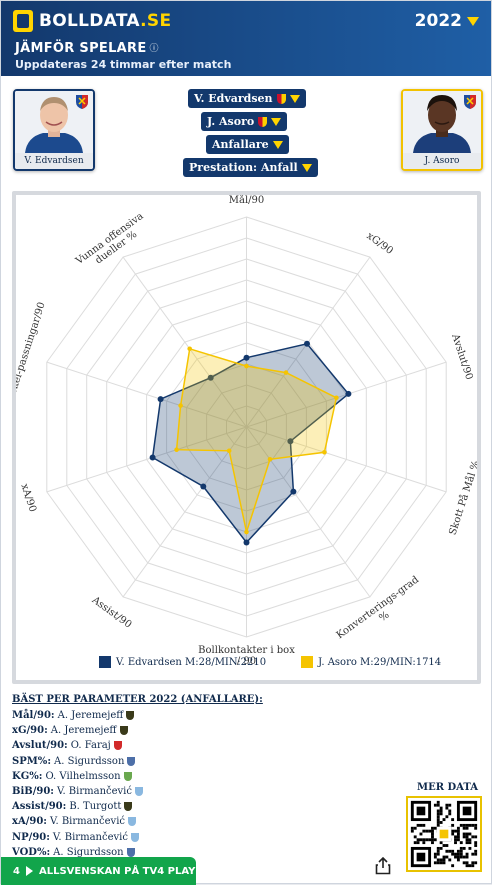  I want to click on best-row: NP/90: V. Birmančević, so click(137, 837).